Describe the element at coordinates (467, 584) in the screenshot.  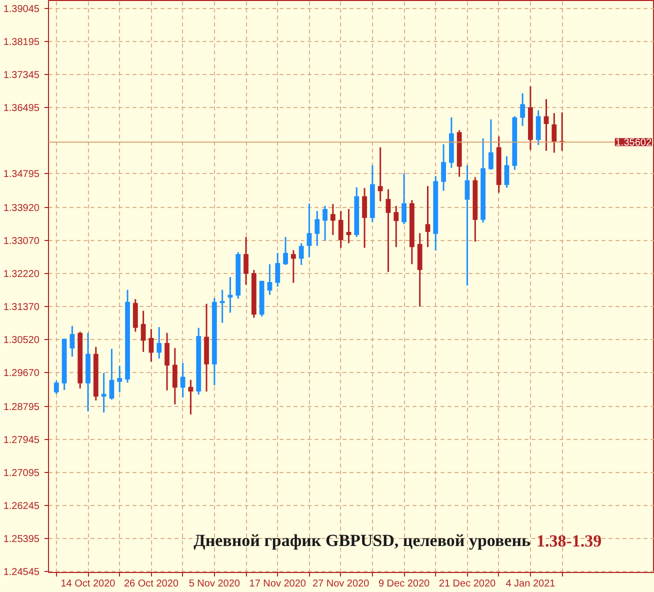
I see `x-tick-label: 21 Dec 2020` at that location.